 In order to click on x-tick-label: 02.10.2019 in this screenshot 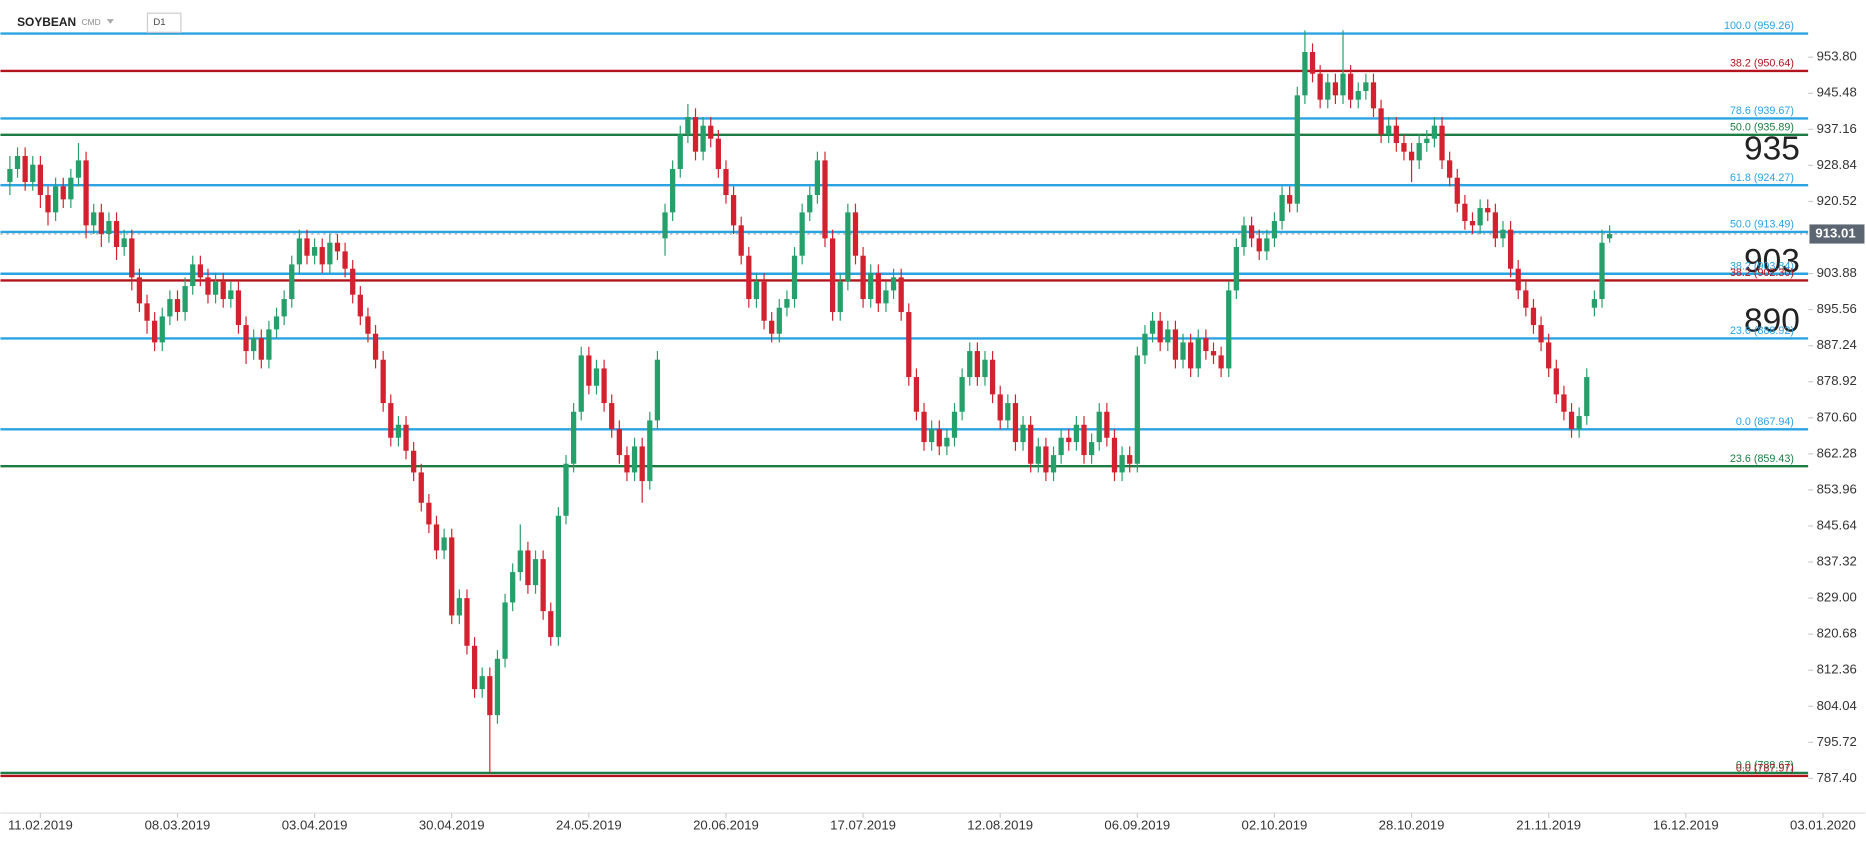, I will do `click(1275, 825)`.